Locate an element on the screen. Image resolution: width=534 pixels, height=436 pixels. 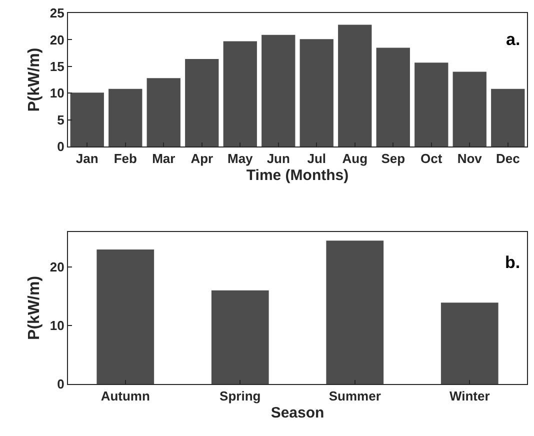
x-tick-label: Nov is located at coordinates (470, 158).